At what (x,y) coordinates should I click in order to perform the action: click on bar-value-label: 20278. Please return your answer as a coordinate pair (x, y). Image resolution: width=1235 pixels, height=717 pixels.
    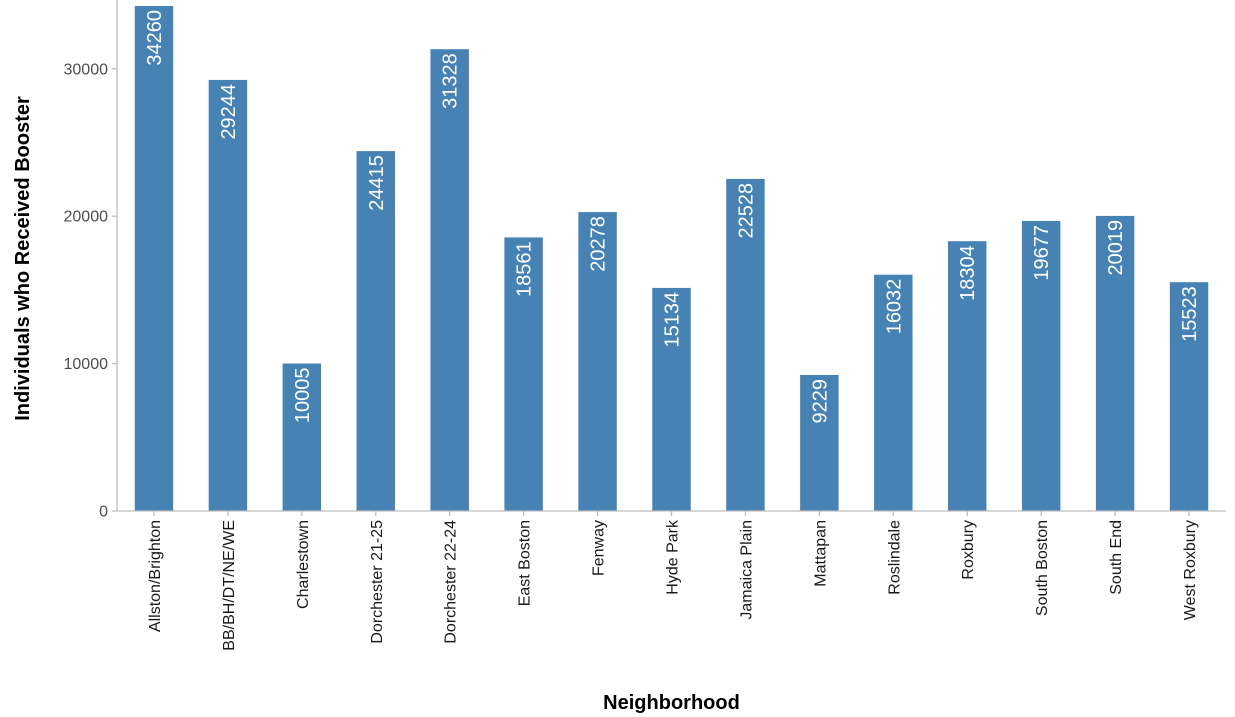
    Looking at the image, I should click on (599, 244).